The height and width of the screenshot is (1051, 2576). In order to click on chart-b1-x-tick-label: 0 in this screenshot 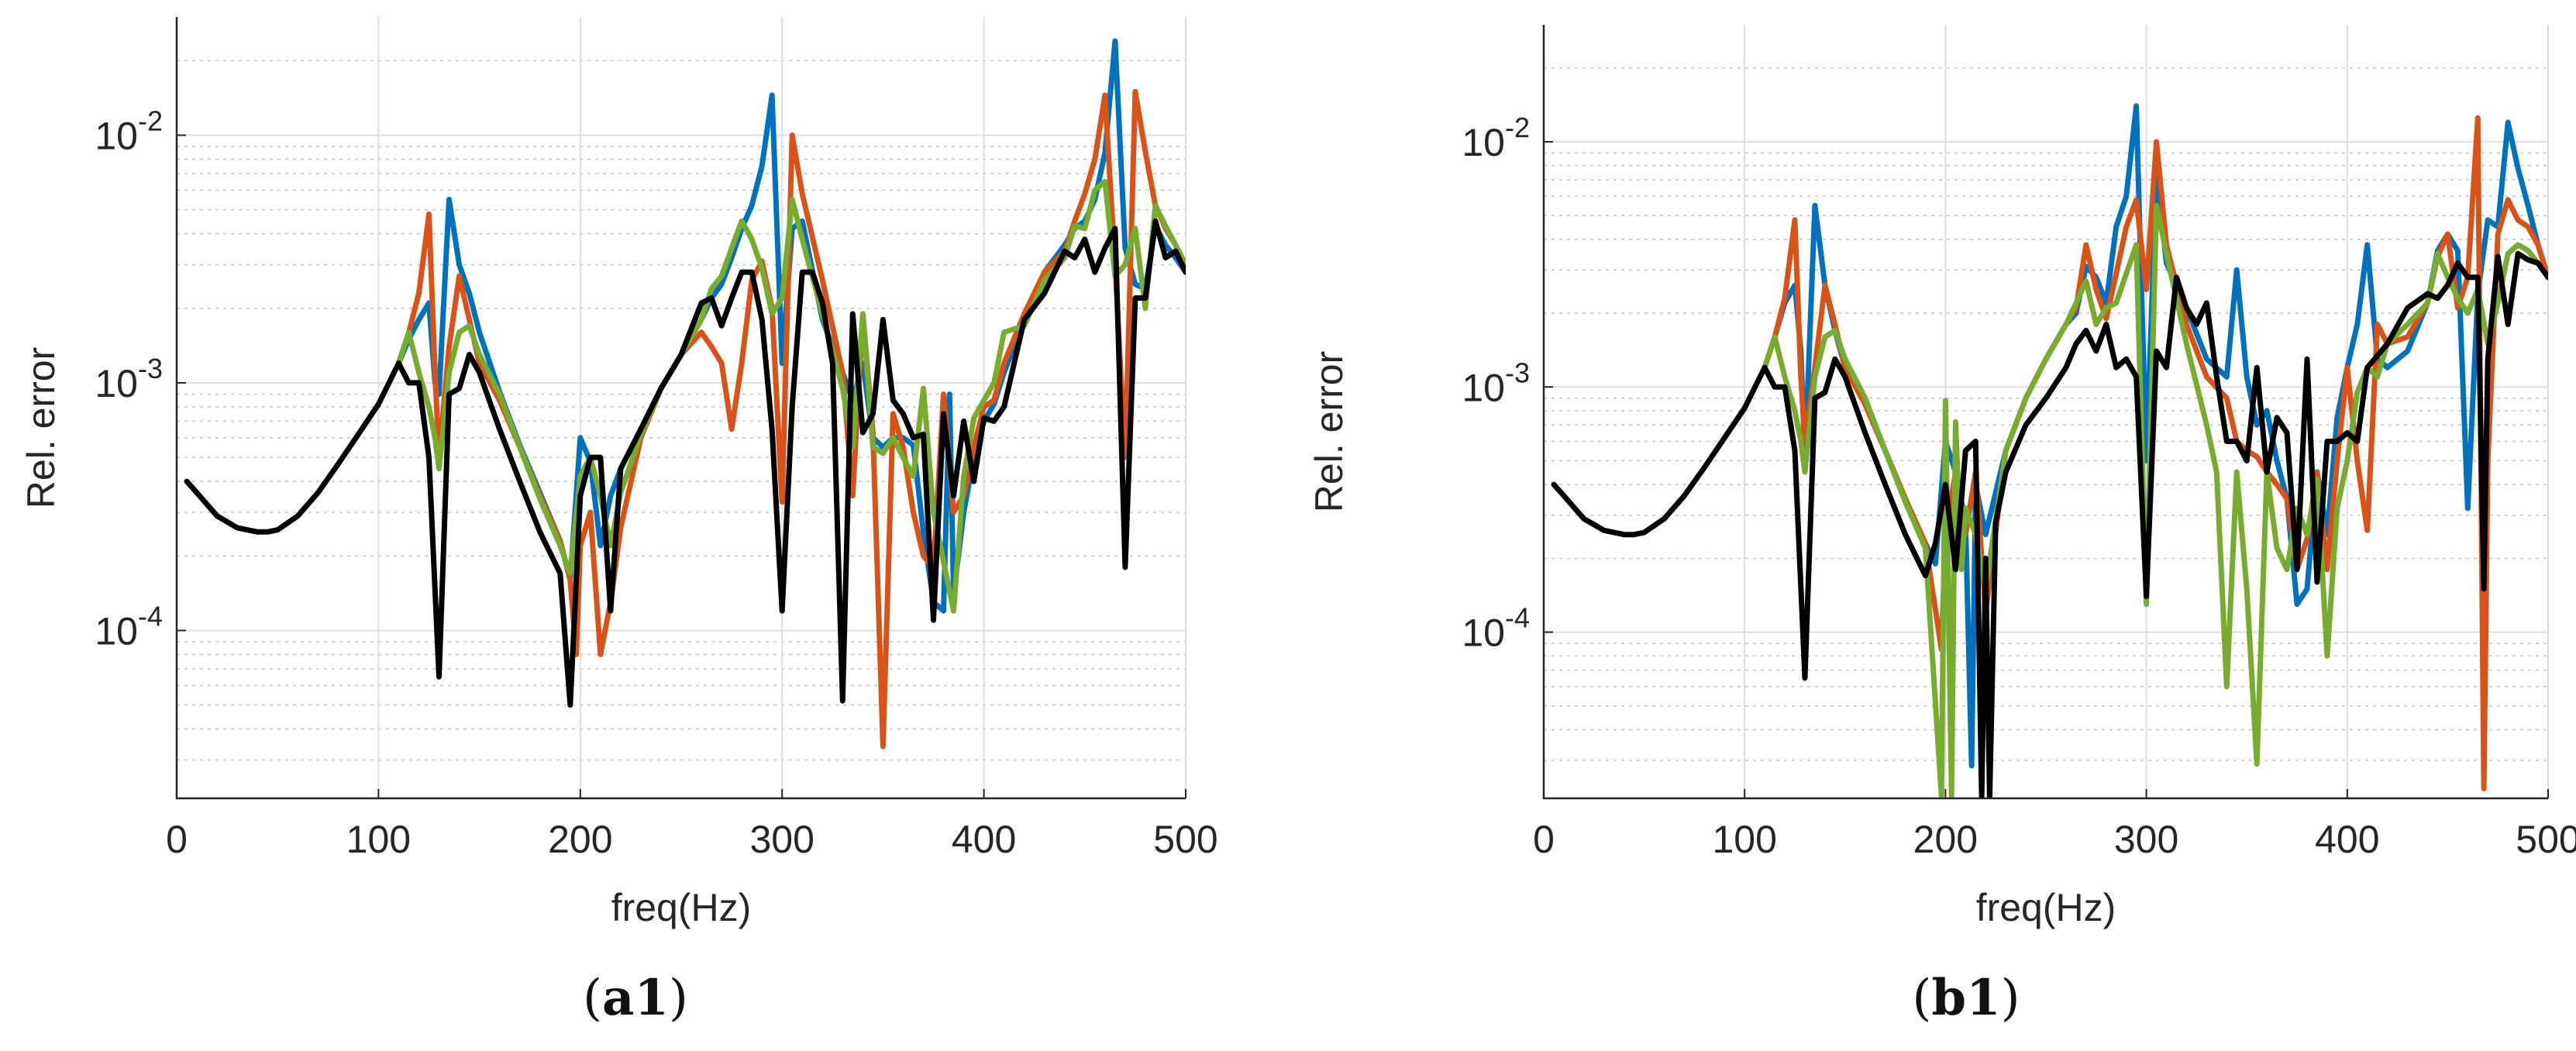, I will do `click(1544, 839)`.